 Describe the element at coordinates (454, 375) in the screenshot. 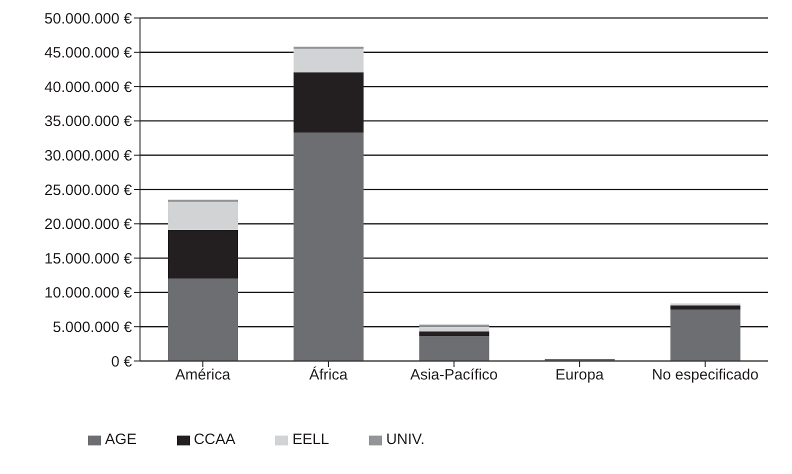

I see `x-tick-label: Asia-Pacífico` at that location.